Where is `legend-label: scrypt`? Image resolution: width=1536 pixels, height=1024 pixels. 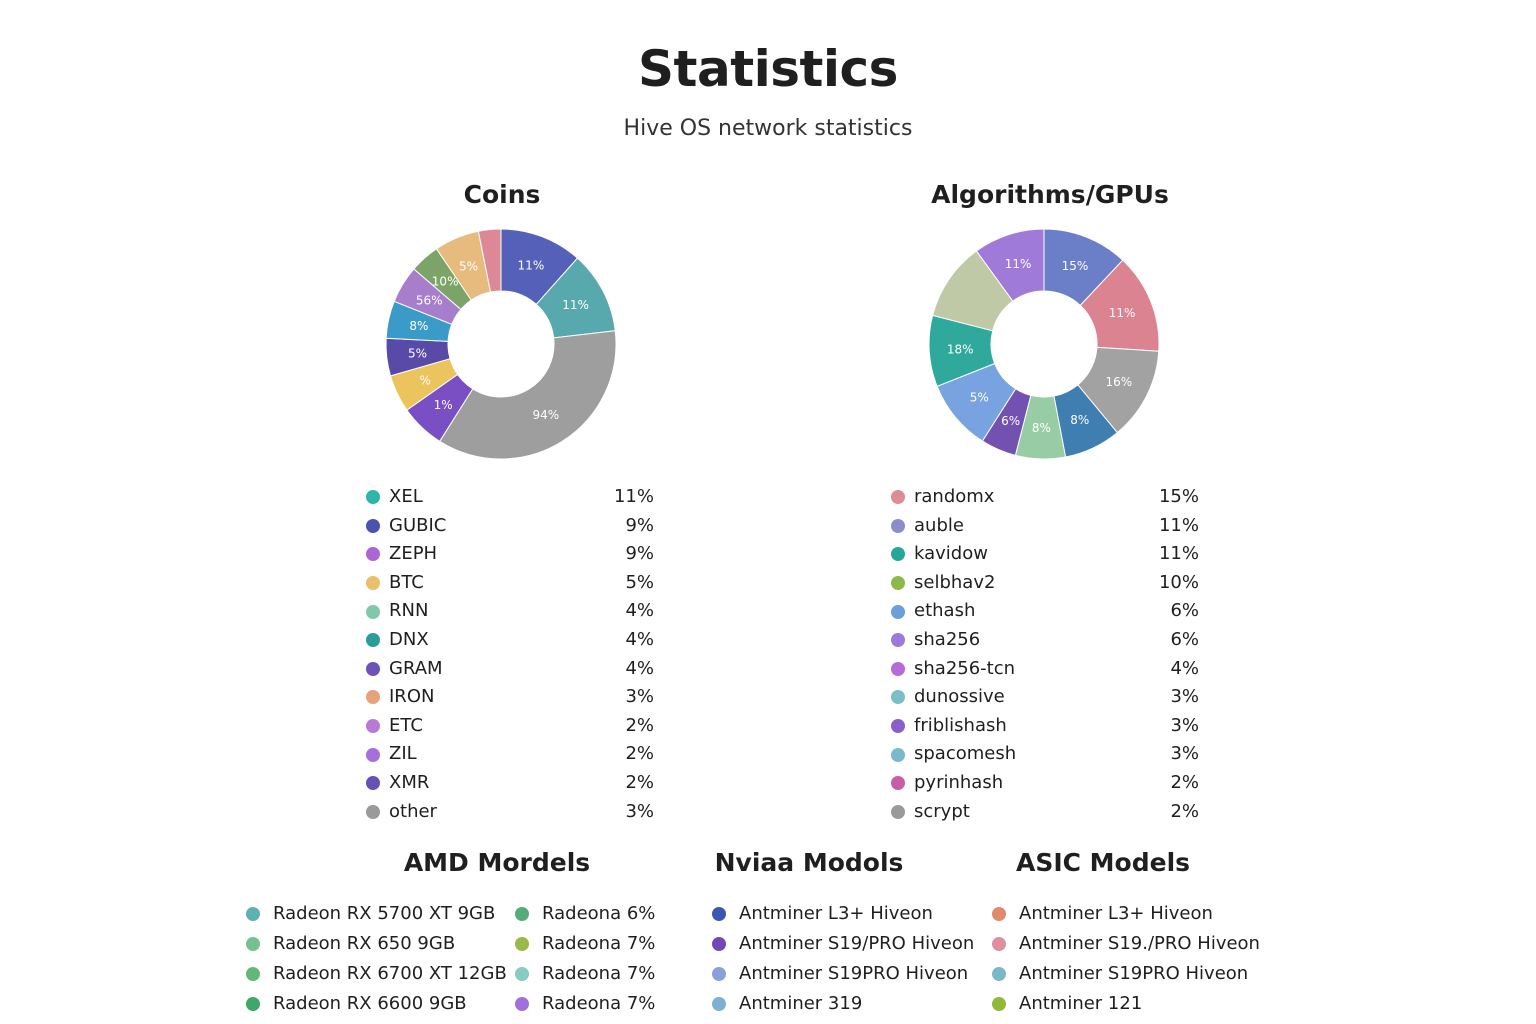 legend-label: scrypt is located at coordinates (942, 811).